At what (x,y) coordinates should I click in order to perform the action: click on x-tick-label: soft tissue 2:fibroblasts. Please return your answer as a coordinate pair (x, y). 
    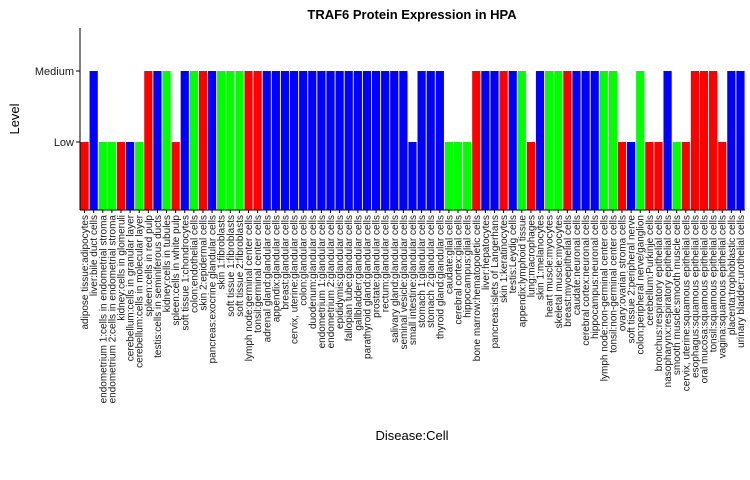
    Looking at the image, I should click on (240, 266).